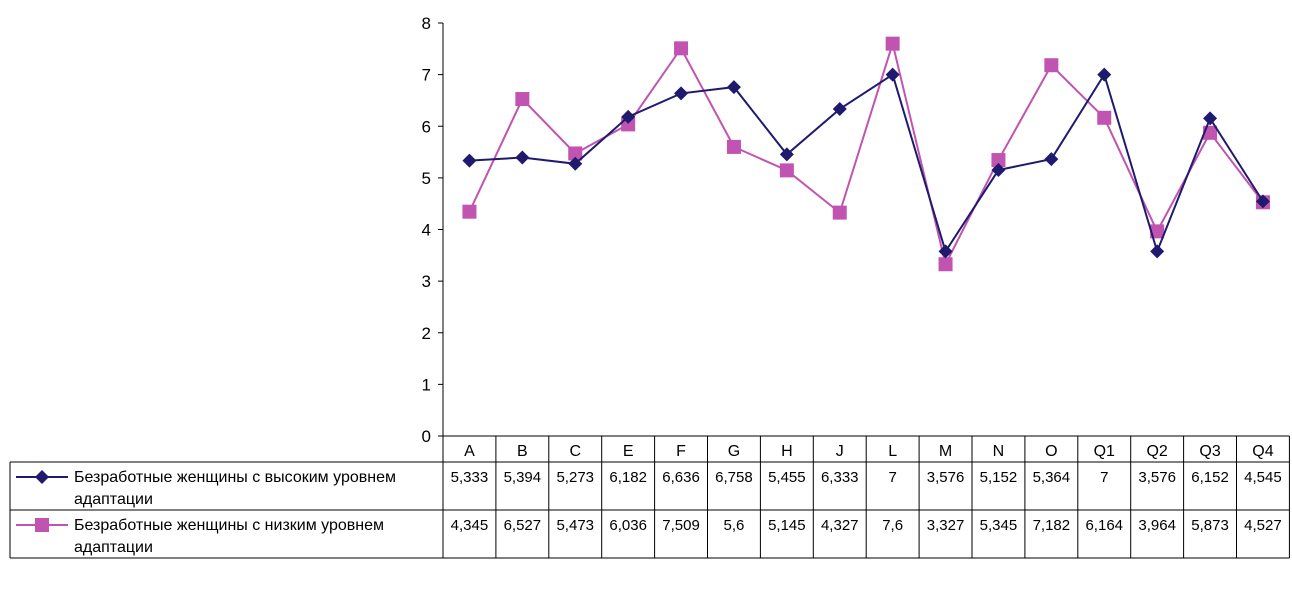  Describe the element at coordinates (470, 525) in the screenshot. I see `data-table-cell: 4,345` at that location.